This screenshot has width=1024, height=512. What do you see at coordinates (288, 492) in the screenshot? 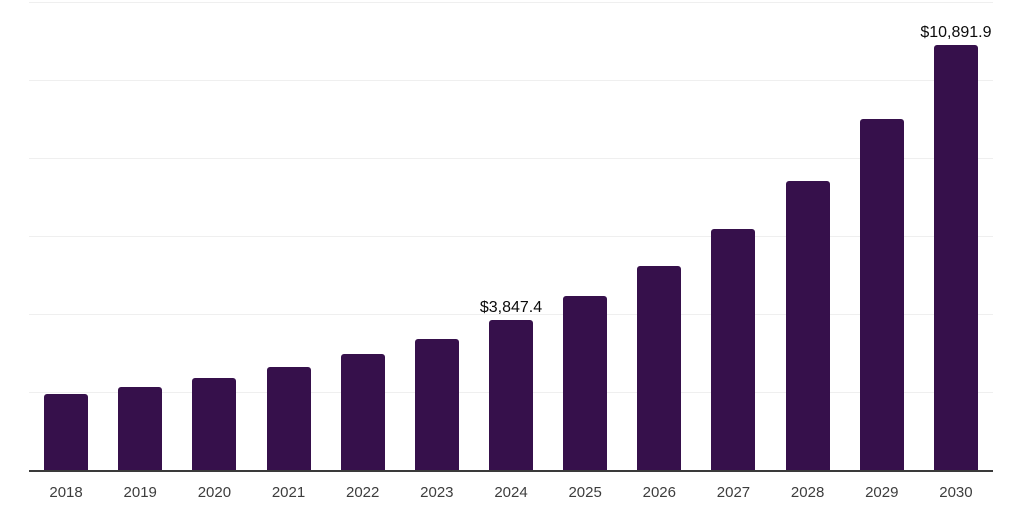
I see `x-tick-2021: 2021` at bounding box center [288, 492].